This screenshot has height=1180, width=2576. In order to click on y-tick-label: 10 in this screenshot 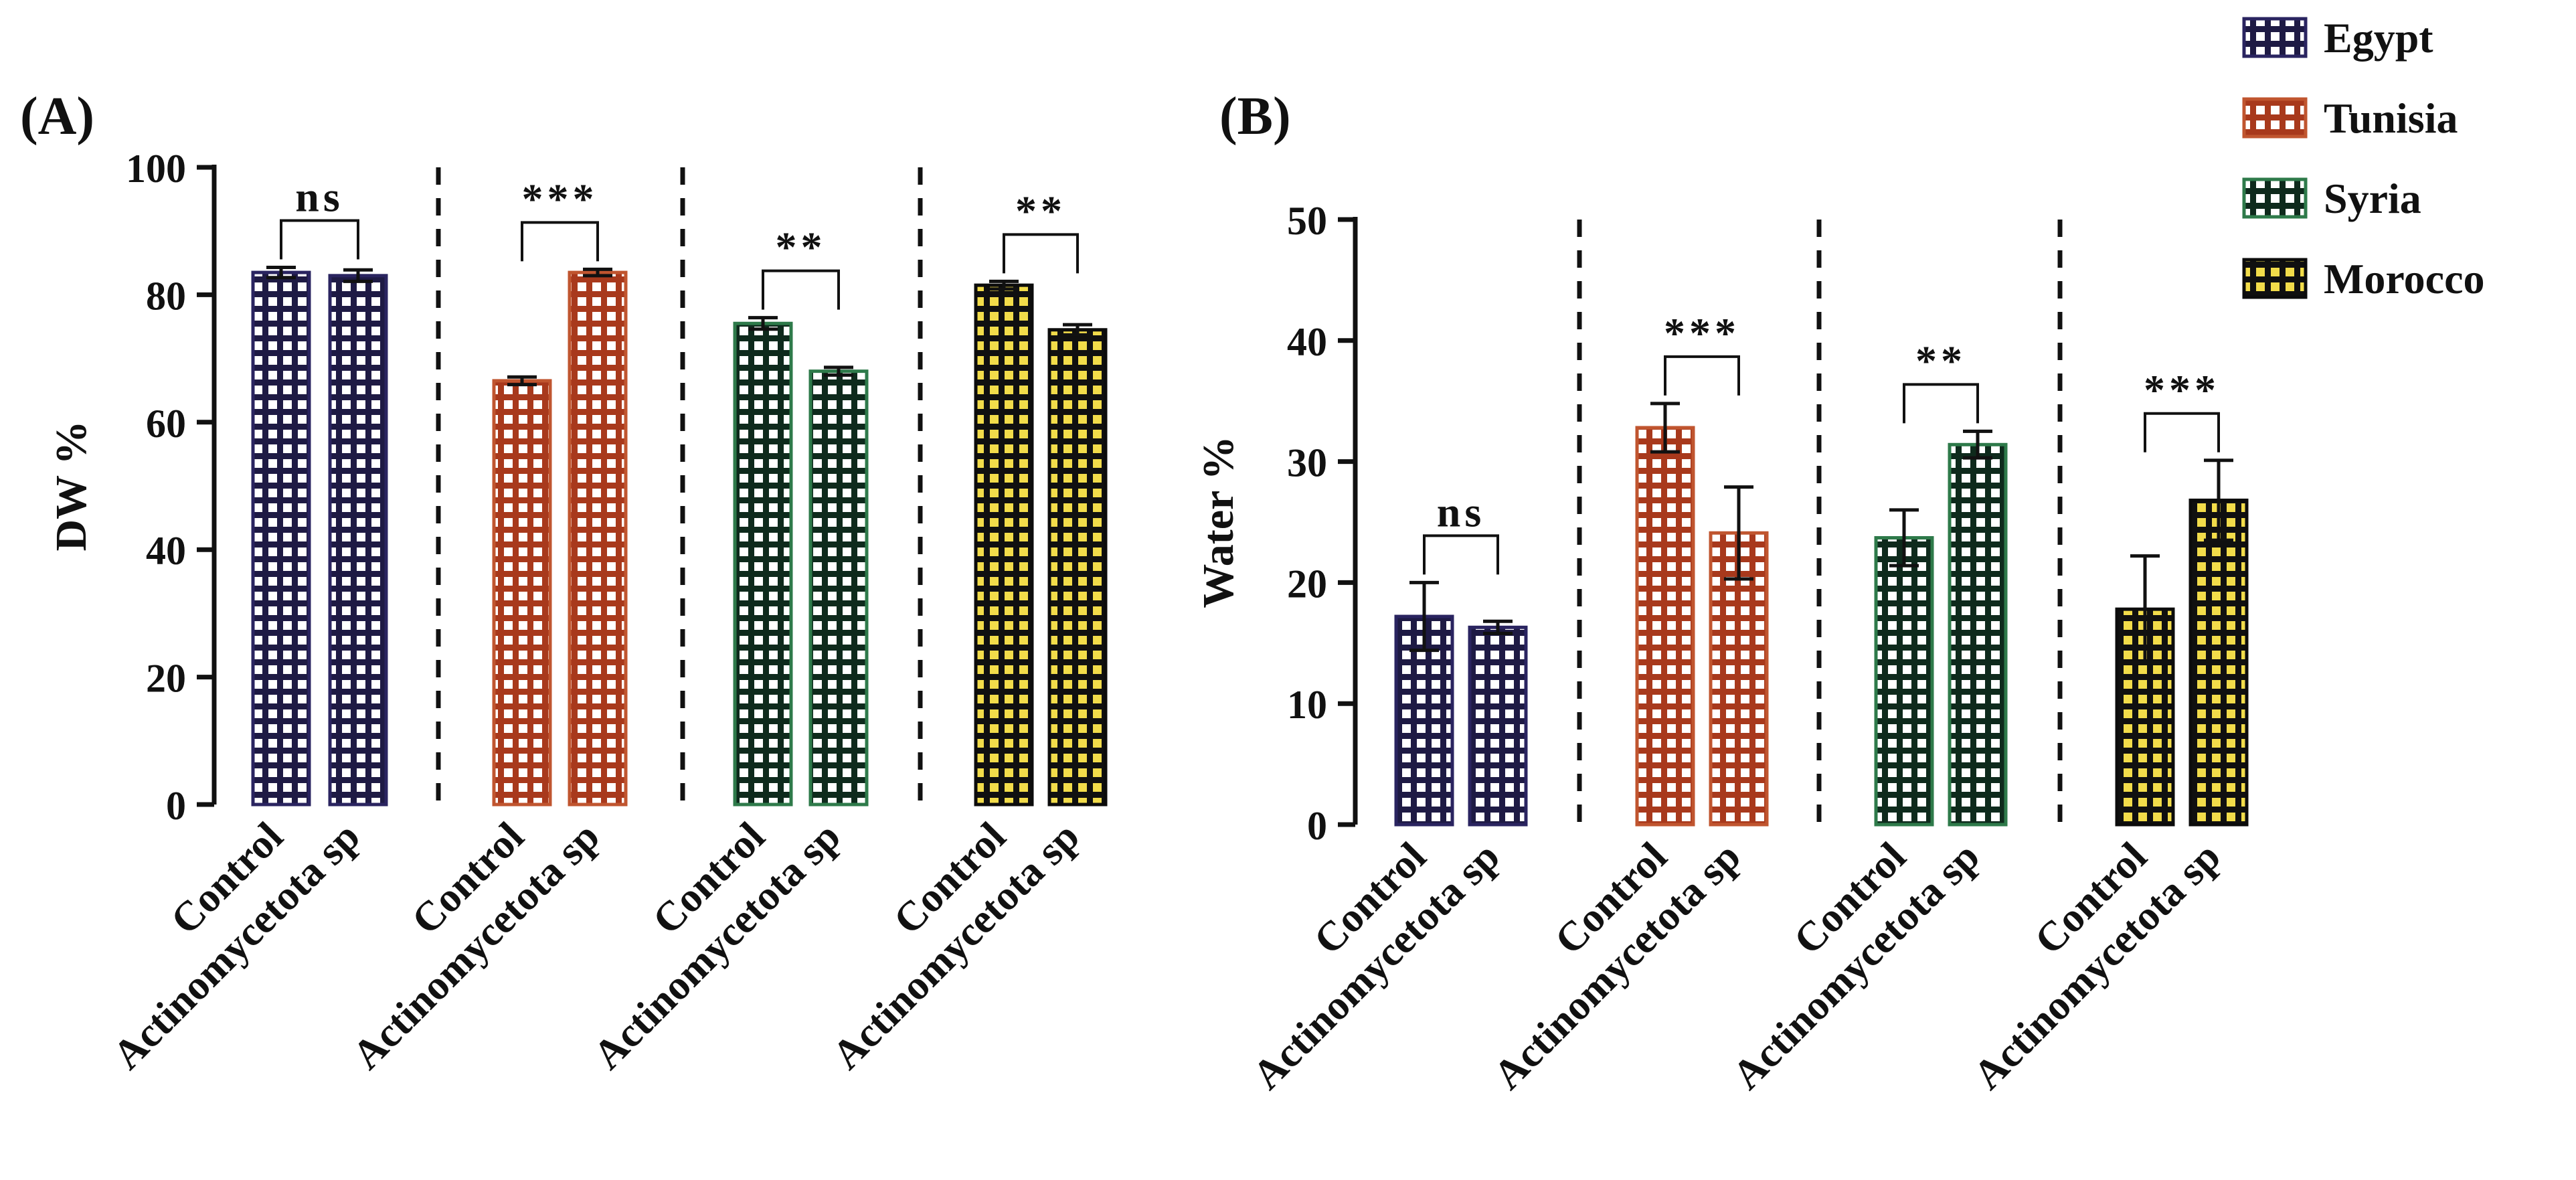, I will do `click(1307, 705)`.